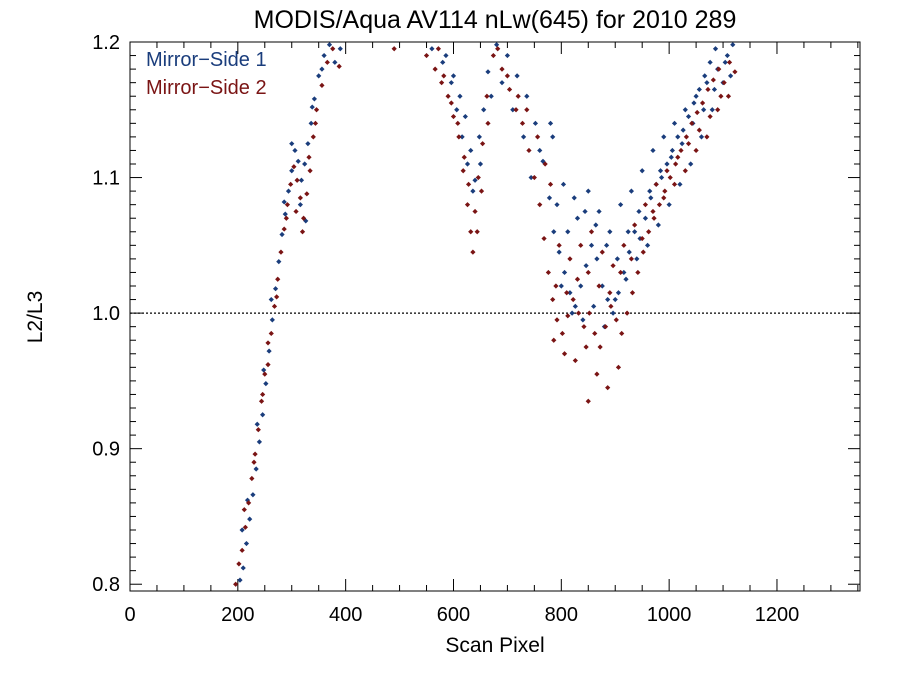 The height and width of the screenshot is (675, 900). What do you see at coordinates (345, 615) in the screenshot?
I see `x-tick-label: 400` at bounding box center [345, 615].